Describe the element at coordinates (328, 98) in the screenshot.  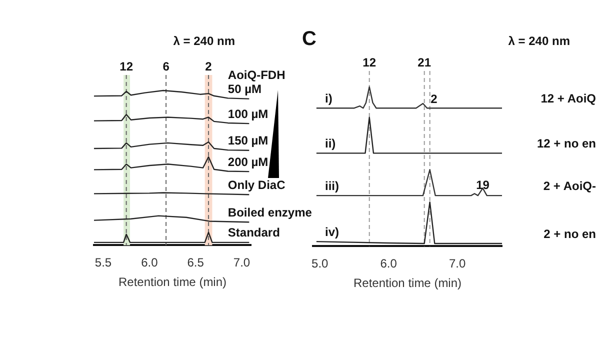
I see `annotation: i)` at that location.